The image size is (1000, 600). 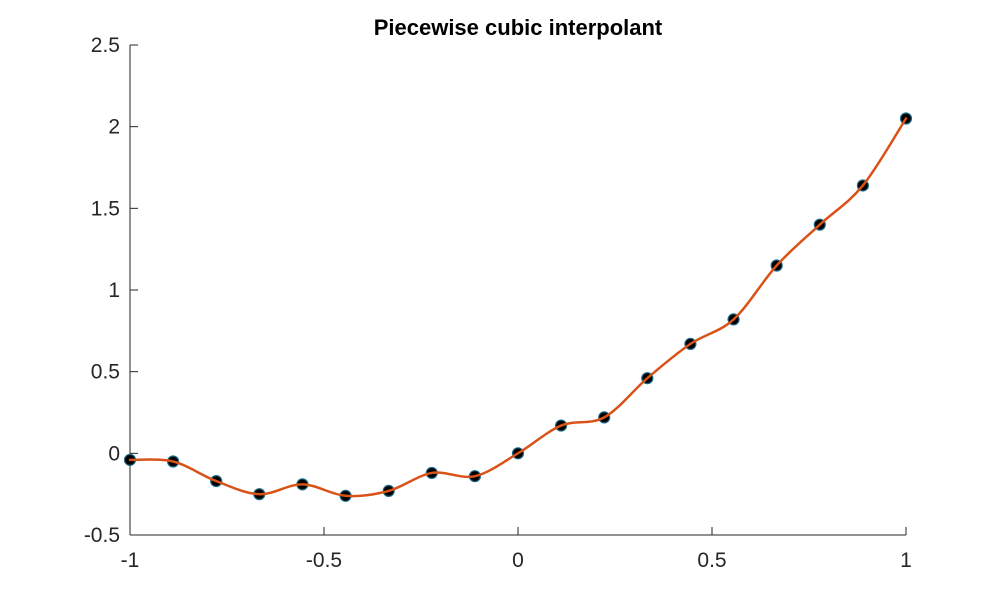 What do you see at coordinates (324, 560) in the screenshot?
I see `x-tick-label: -0.5` at bounding box center [324, 560].